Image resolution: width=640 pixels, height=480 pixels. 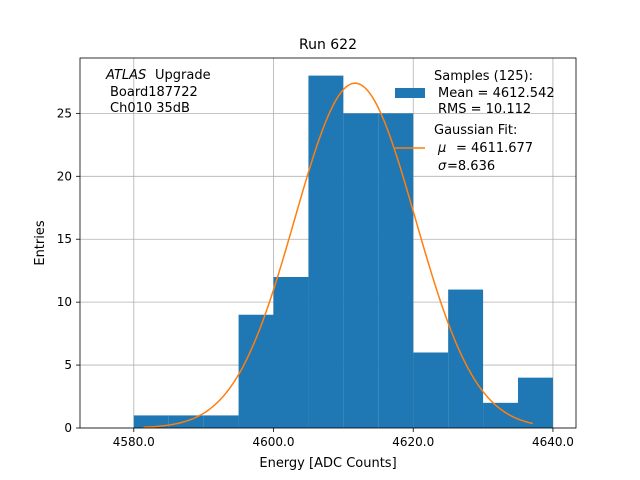 What do you see at coordinates (327, 463) in the screenshot?
I see `x-axis-label: Energy [ADC Counts]` at bounding box center [327, 463].